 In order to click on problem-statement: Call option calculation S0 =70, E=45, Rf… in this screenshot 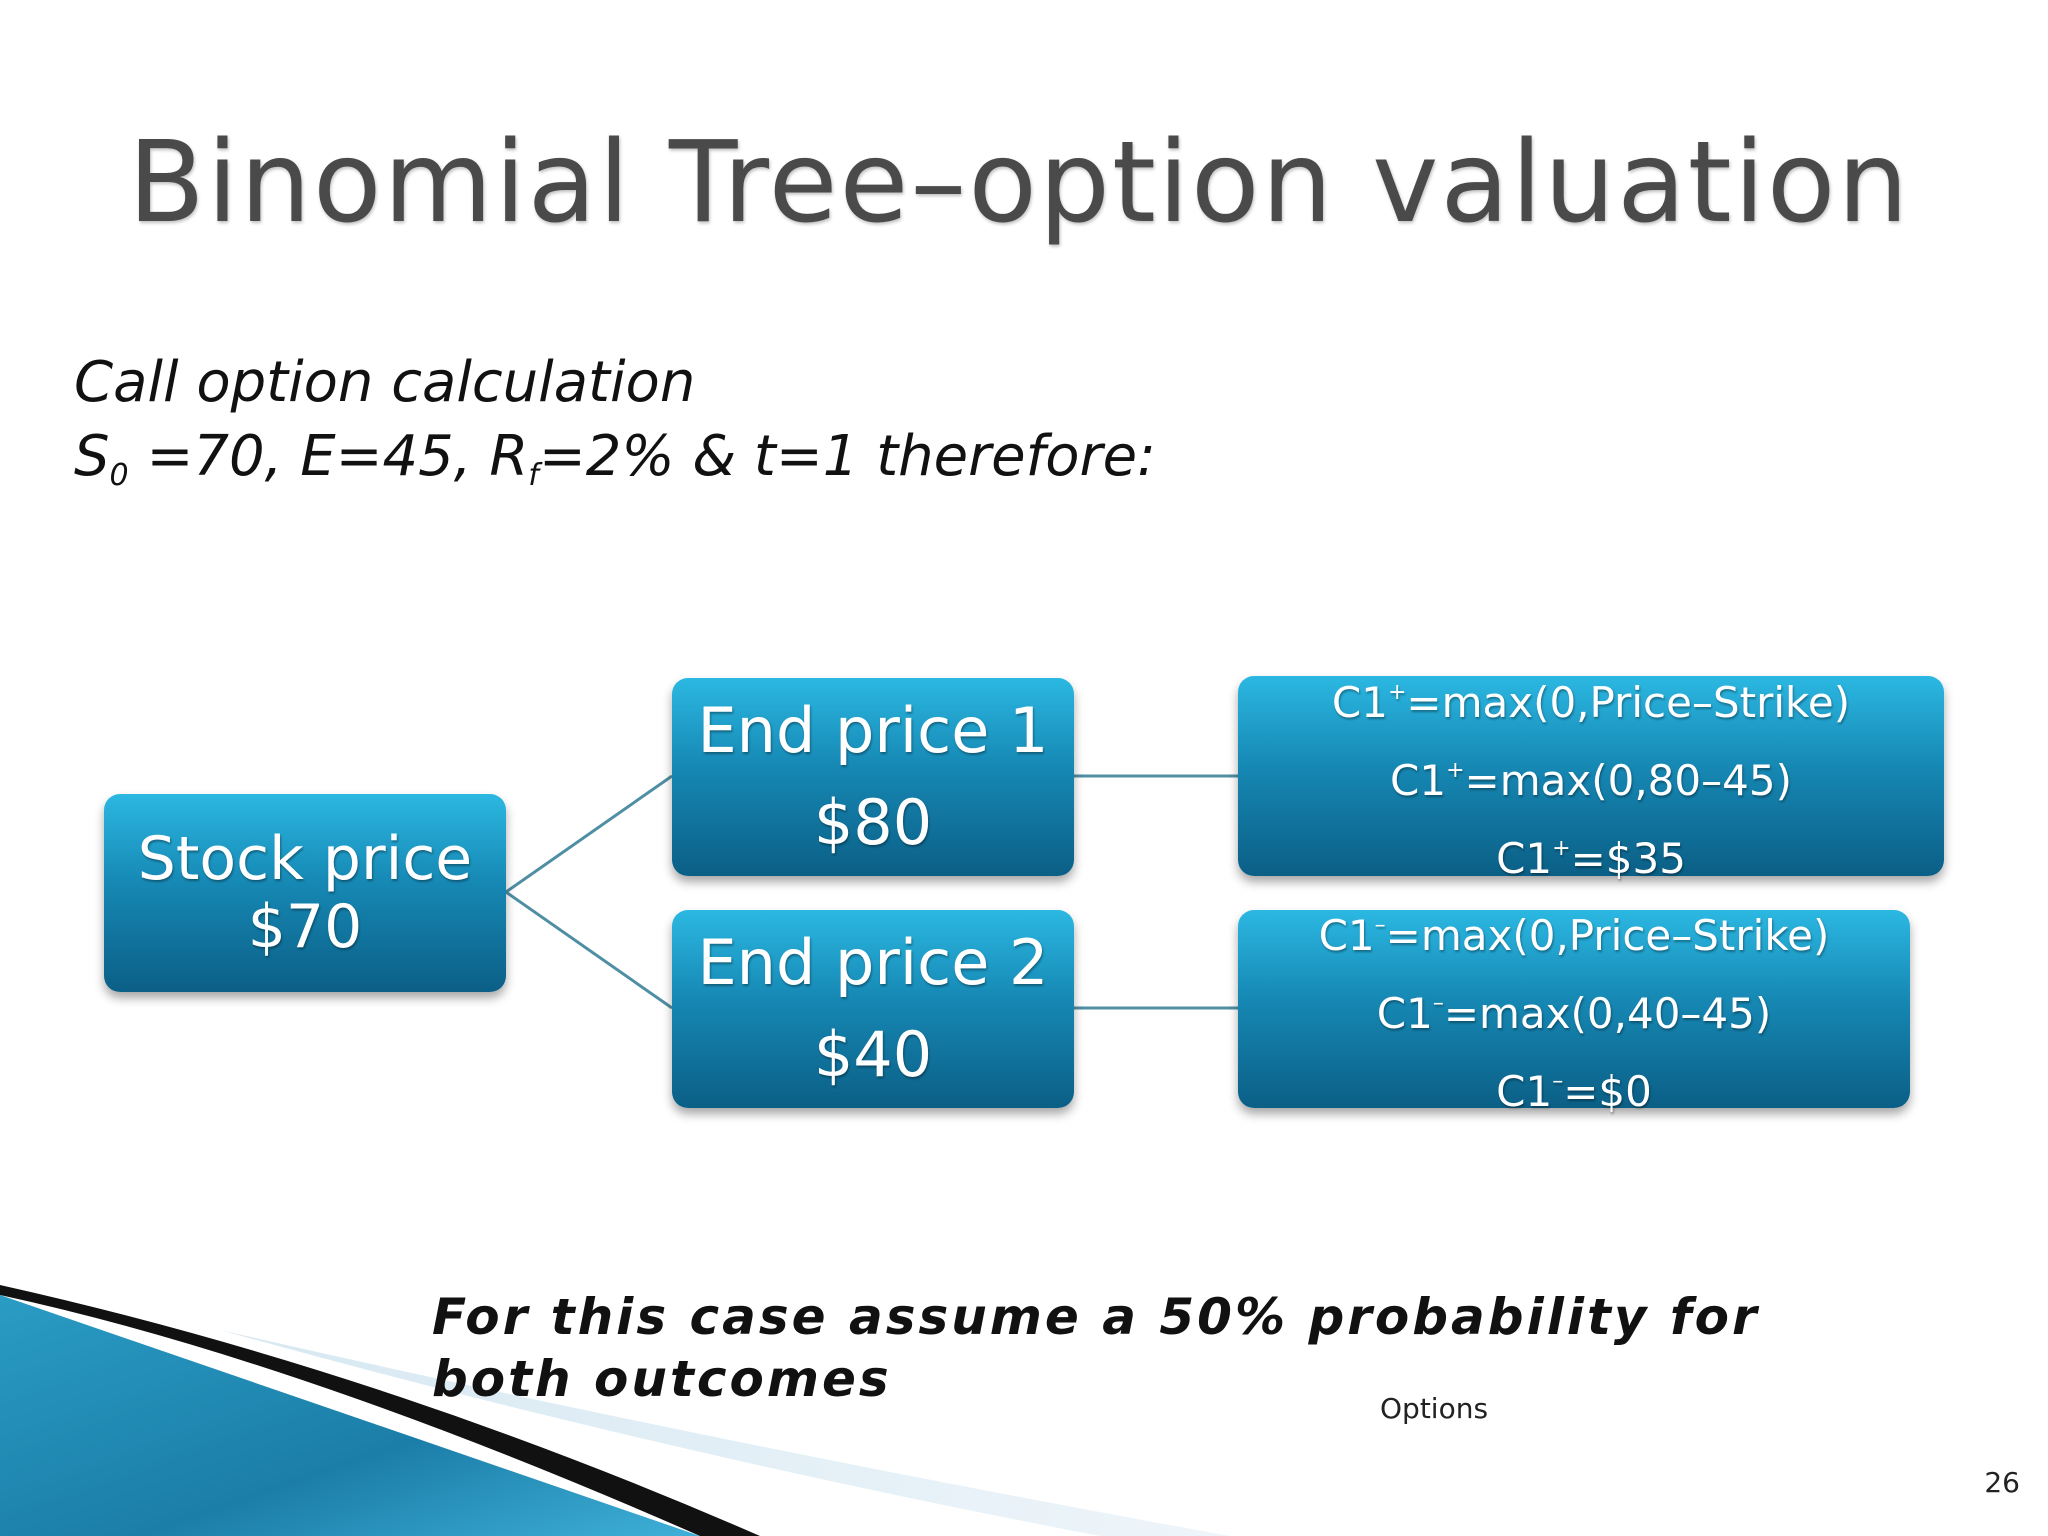, I will do `click(615, 429)`.